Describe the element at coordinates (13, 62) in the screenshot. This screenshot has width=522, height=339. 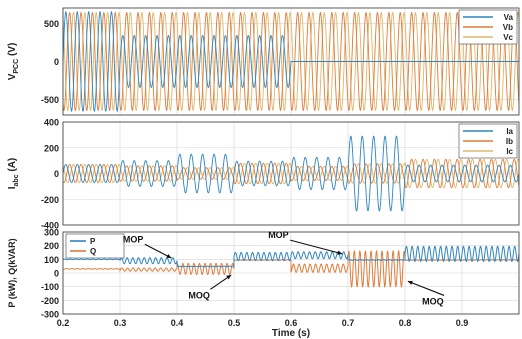
I see `y-axis-label: VPCC (V)` at that location.